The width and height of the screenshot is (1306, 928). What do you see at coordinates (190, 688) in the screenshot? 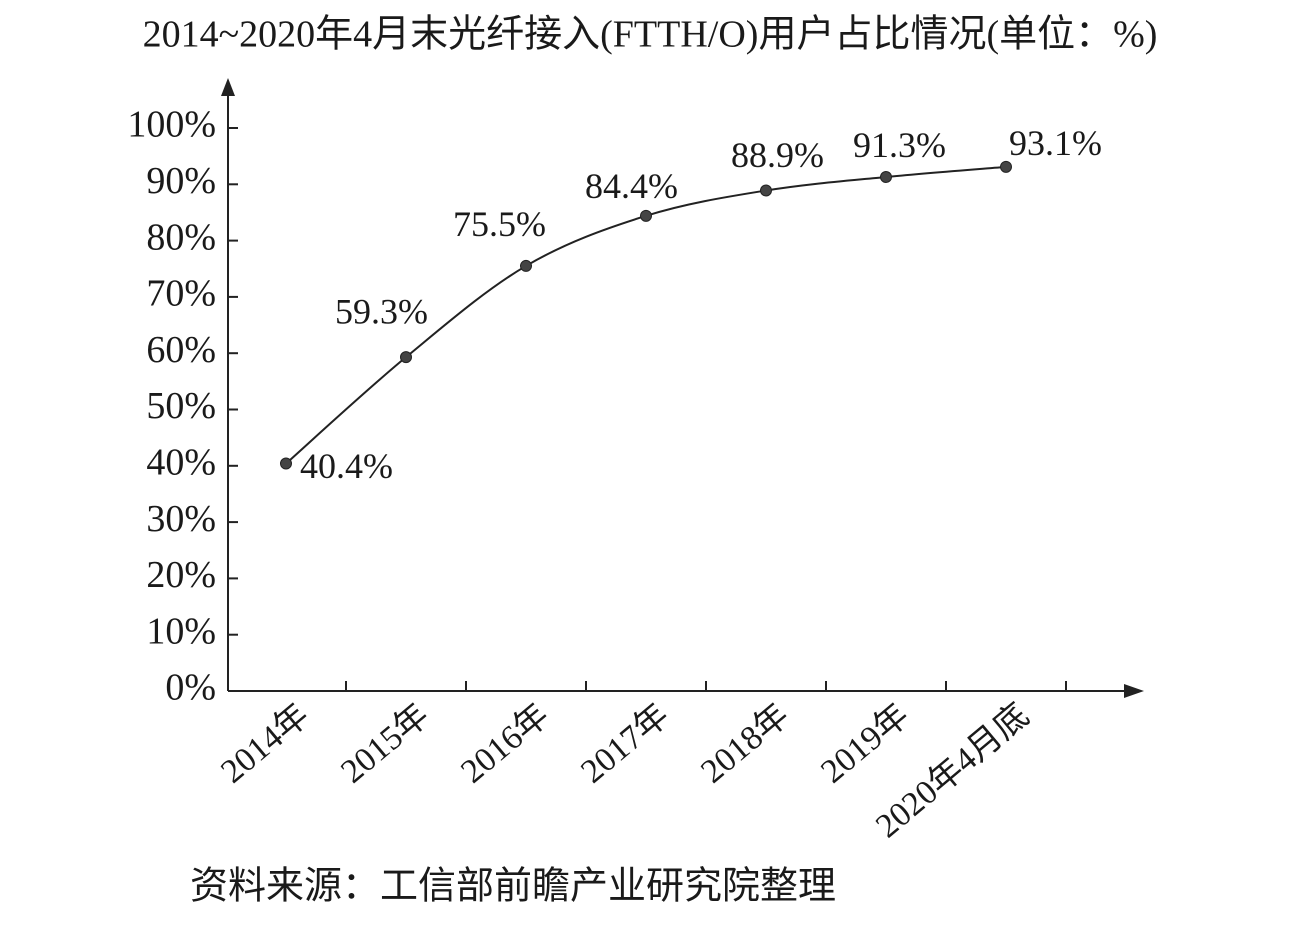
I see `y-tick-label: 0%` at bounding box center [190, 688].